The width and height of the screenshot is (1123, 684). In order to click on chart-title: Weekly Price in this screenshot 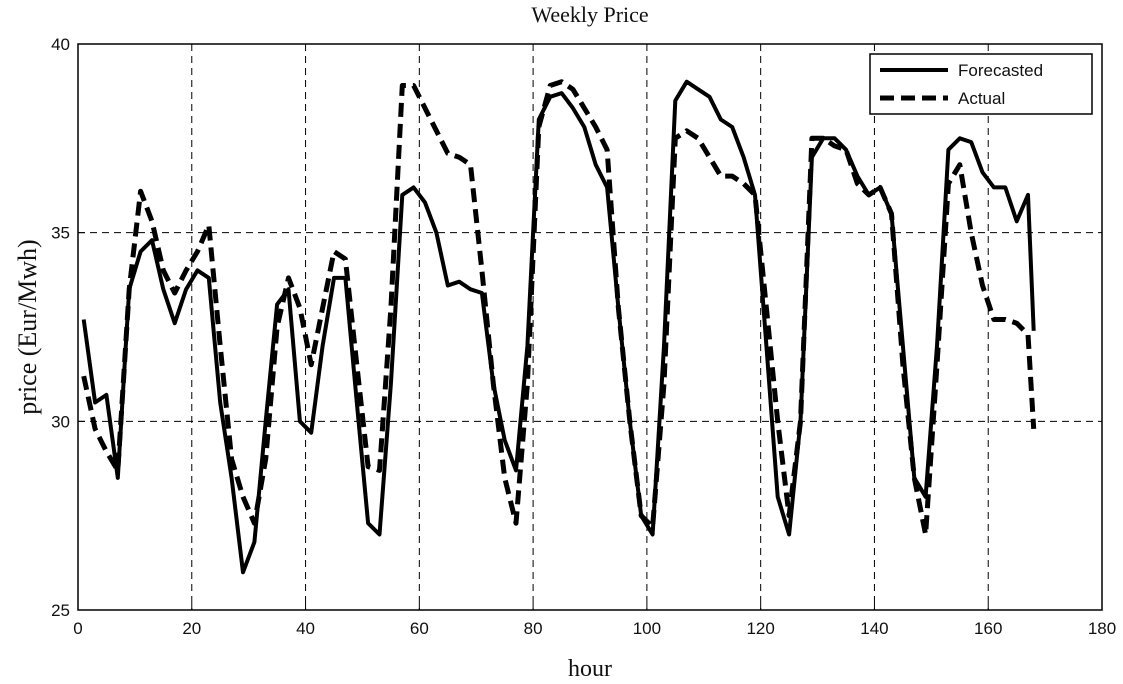, I will do `click(589, 14)`.